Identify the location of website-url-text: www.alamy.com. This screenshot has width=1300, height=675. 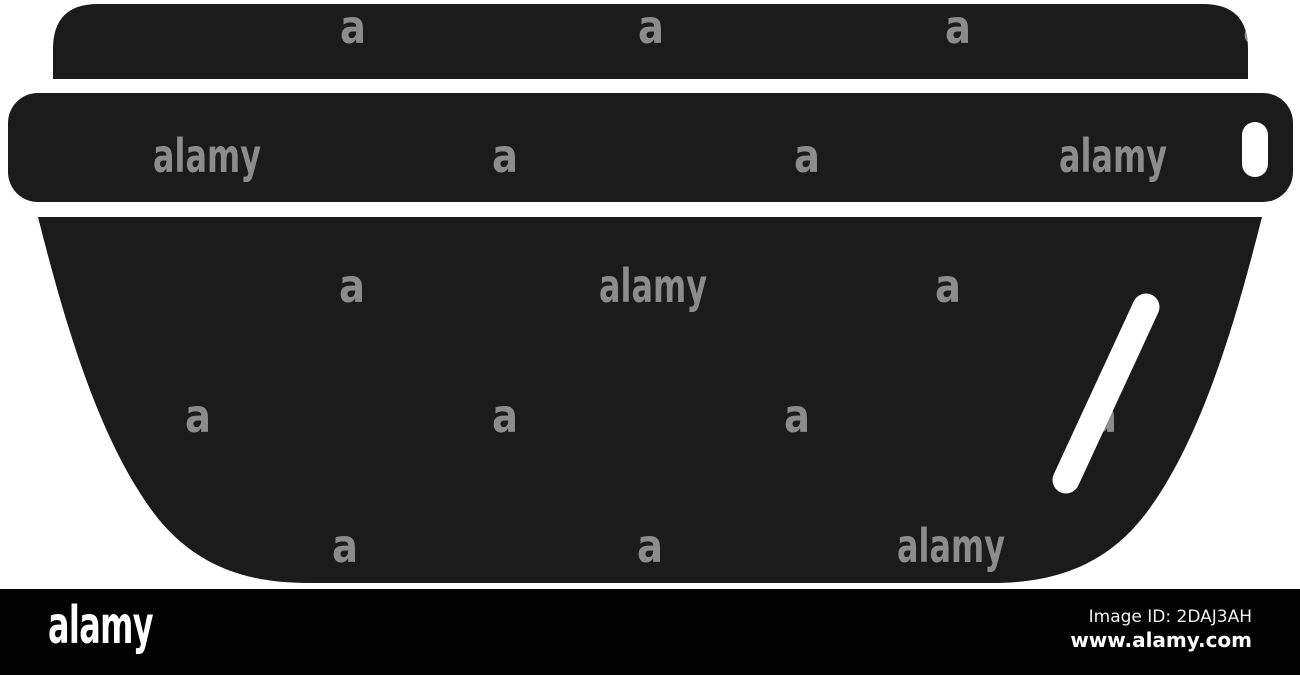
(1161, 640).